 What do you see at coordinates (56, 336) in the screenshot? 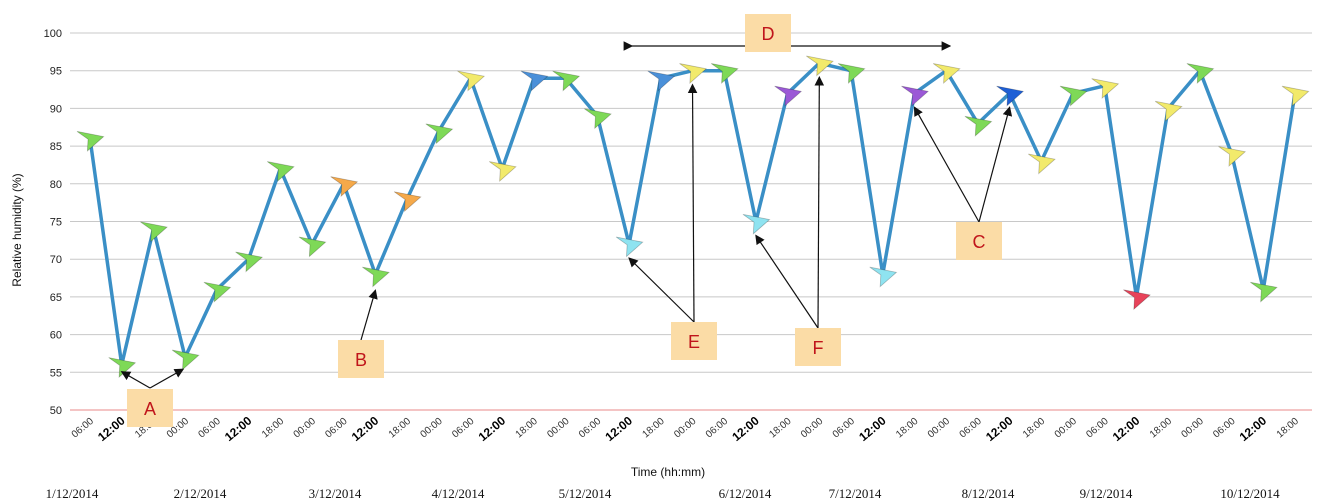
I see `y-tick-label: 60` at bounding box center [56, 336].